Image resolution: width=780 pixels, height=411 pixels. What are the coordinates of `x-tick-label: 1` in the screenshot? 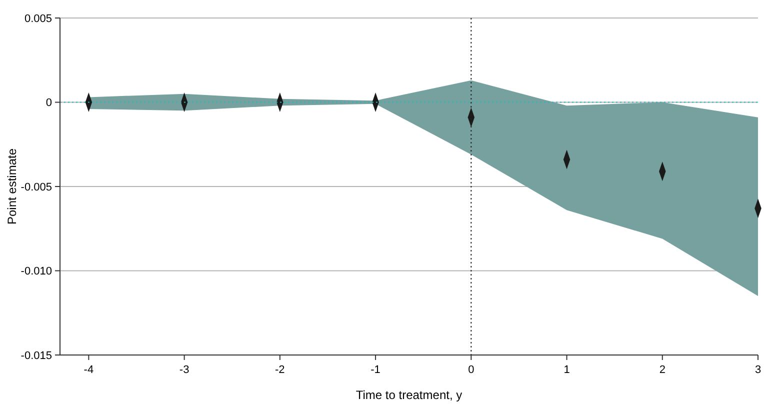 It's located at (567, 370).